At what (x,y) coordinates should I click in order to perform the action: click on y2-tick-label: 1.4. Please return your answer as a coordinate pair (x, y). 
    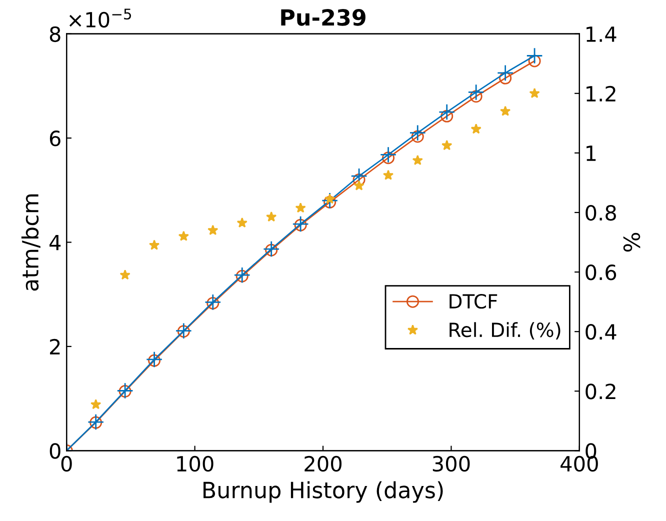
    Looking at the image, I should click on (601, 34).